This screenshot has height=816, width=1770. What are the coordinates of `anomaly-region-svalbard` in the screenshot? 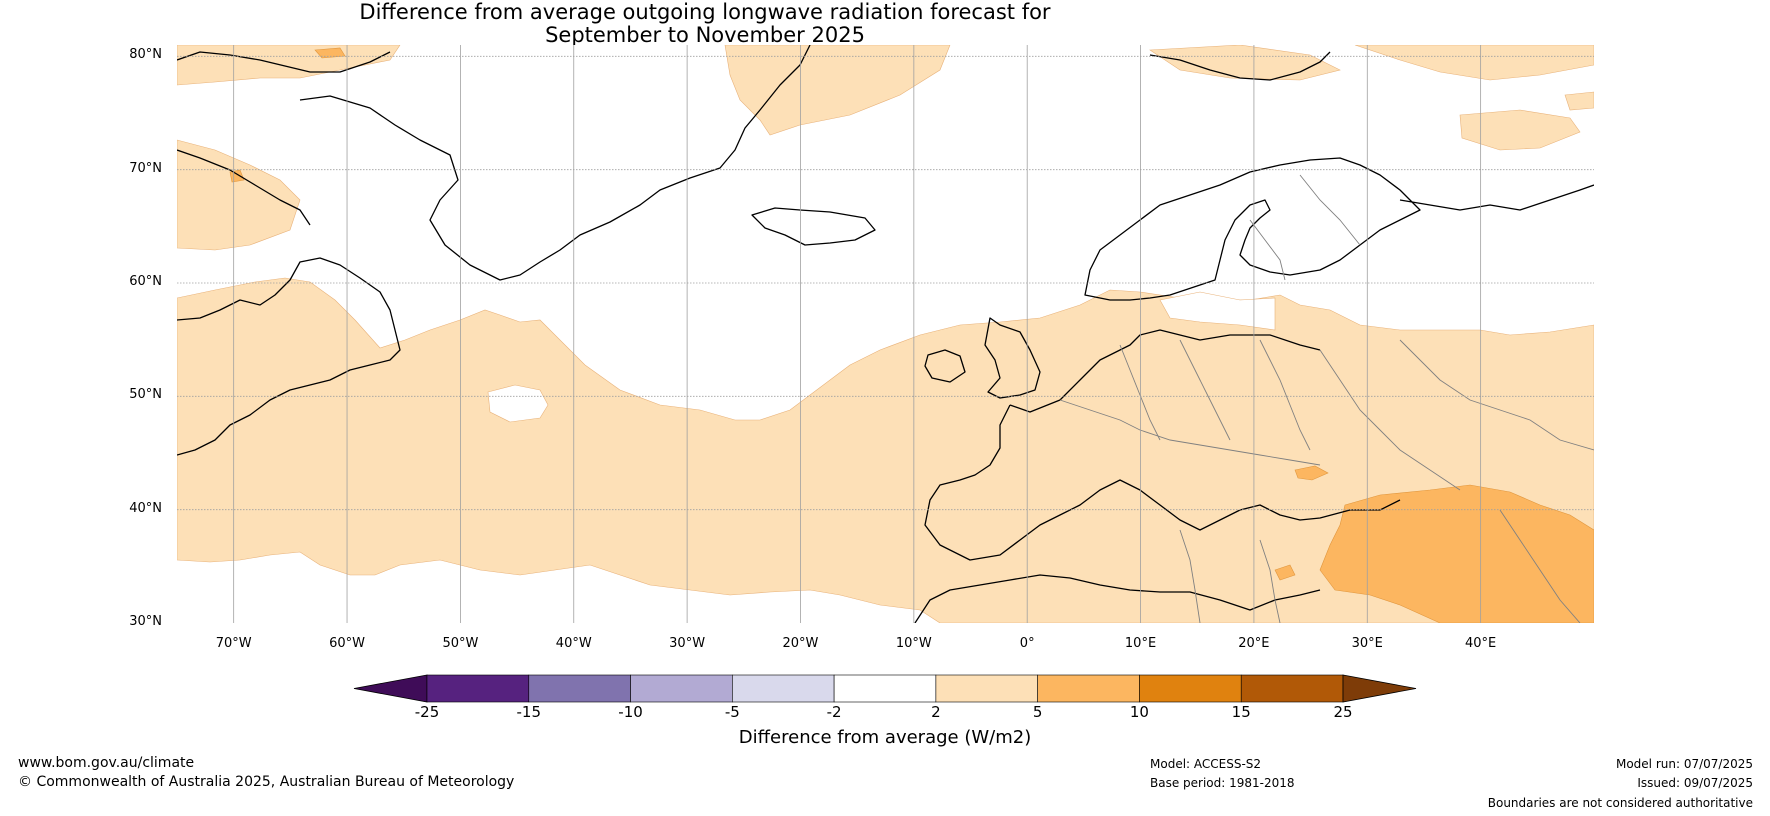 It's located at (1245, 63).